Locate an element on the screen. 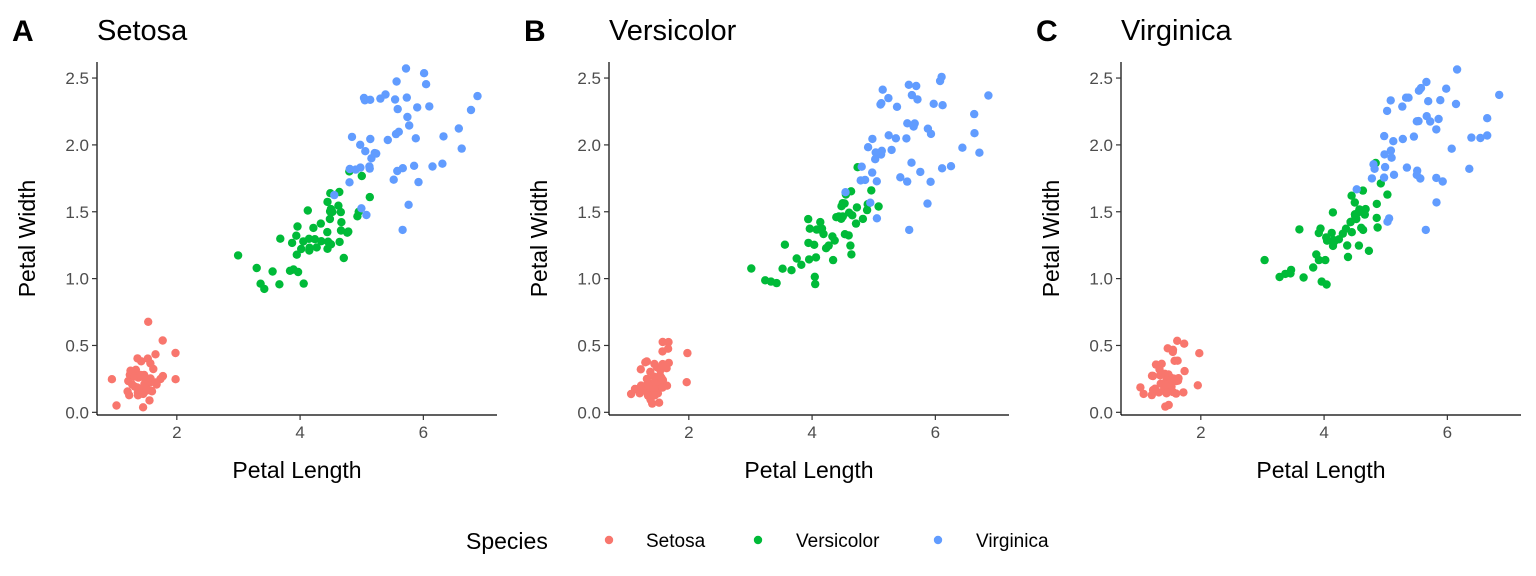  panel-tag: B is located at coordinates (535, 31).